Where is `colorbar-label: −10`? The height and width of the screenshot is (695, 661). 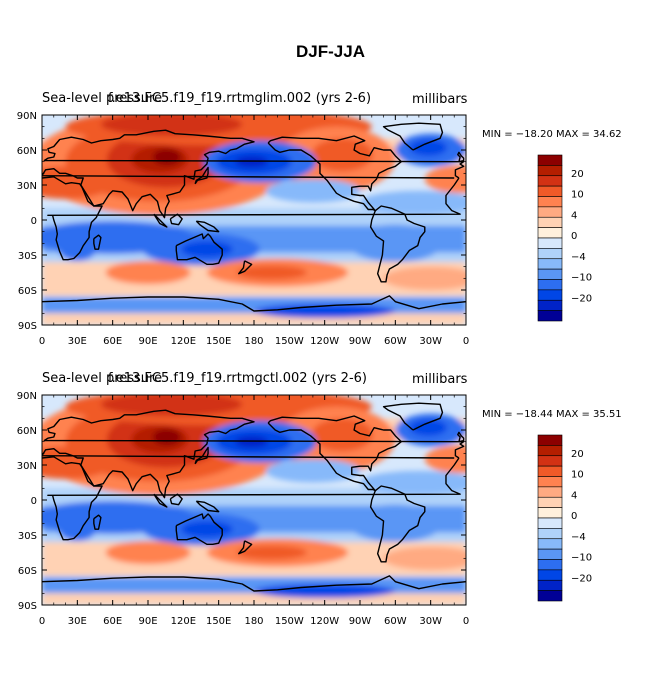
colorbar-label: −10 is located at coordinates (581, 278).